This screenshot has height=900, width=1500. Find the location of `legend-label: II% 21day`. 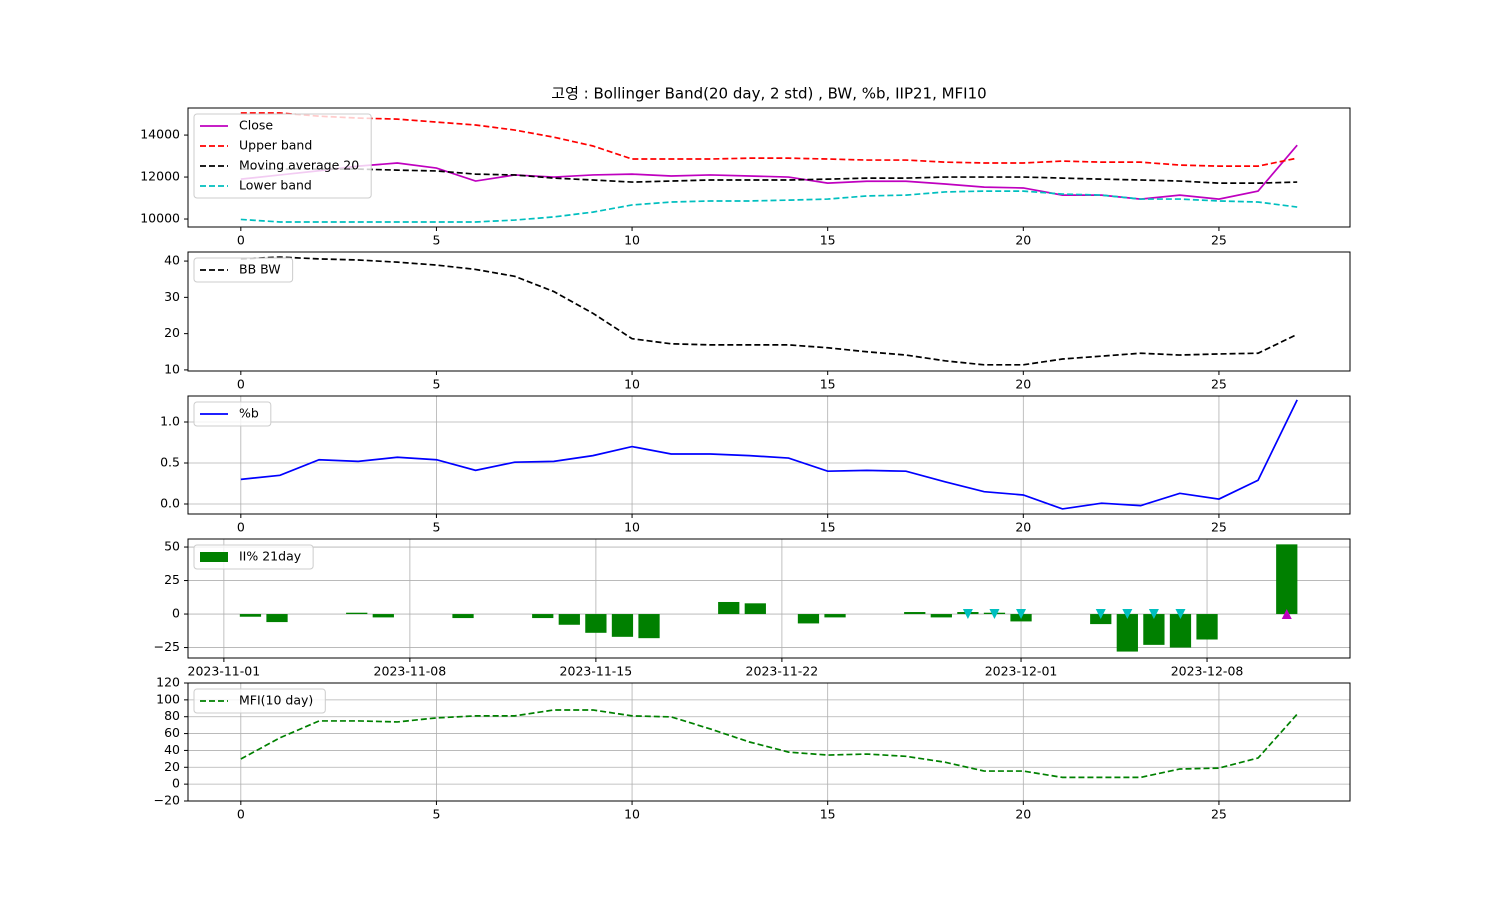

legend-label: II% 21day is located at coordinates (270, 556).